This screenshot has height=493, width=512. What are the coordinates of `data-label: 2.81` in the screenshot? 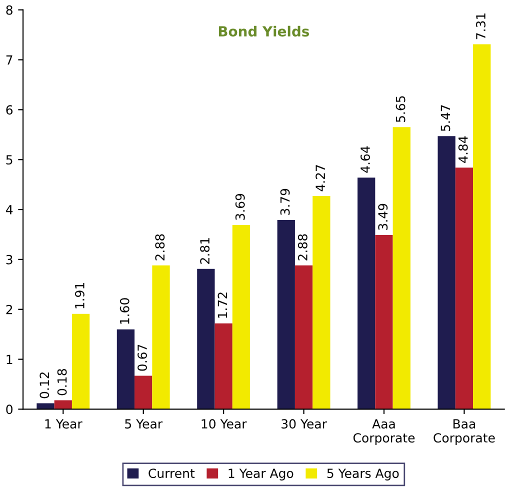 It's located at (205, 251).